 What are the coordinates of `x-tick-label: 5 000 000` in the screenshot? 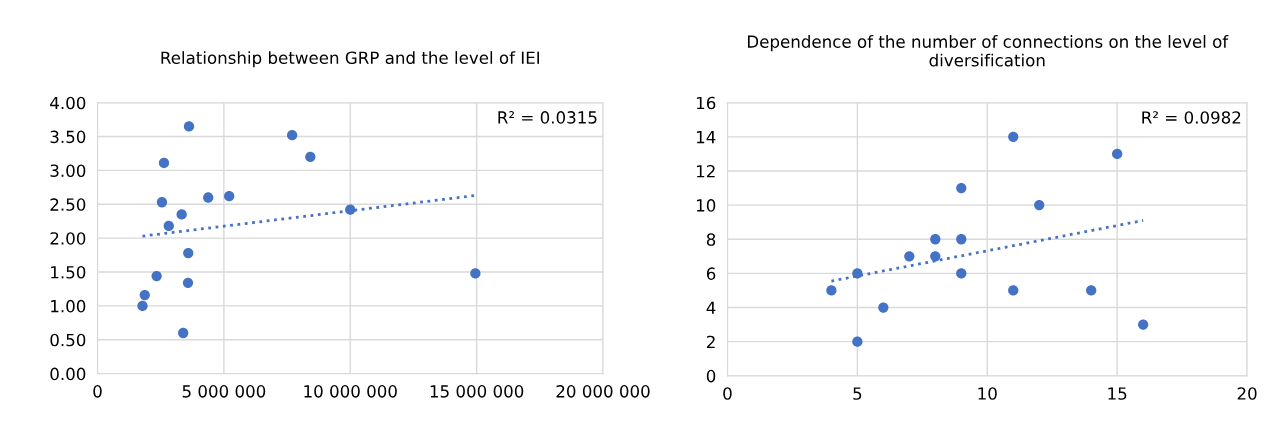 It's located at (224, 391).